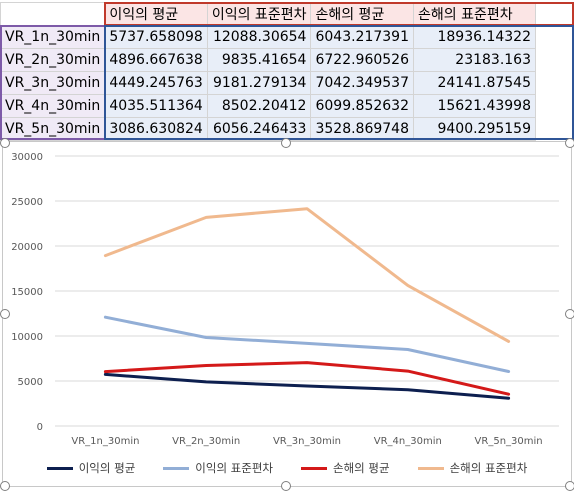 The width and height of the screenshot is (574, 491). Describe the element at coordinates (362, 83) in the screenshot. I see `cell: 7042.349537` at that location.